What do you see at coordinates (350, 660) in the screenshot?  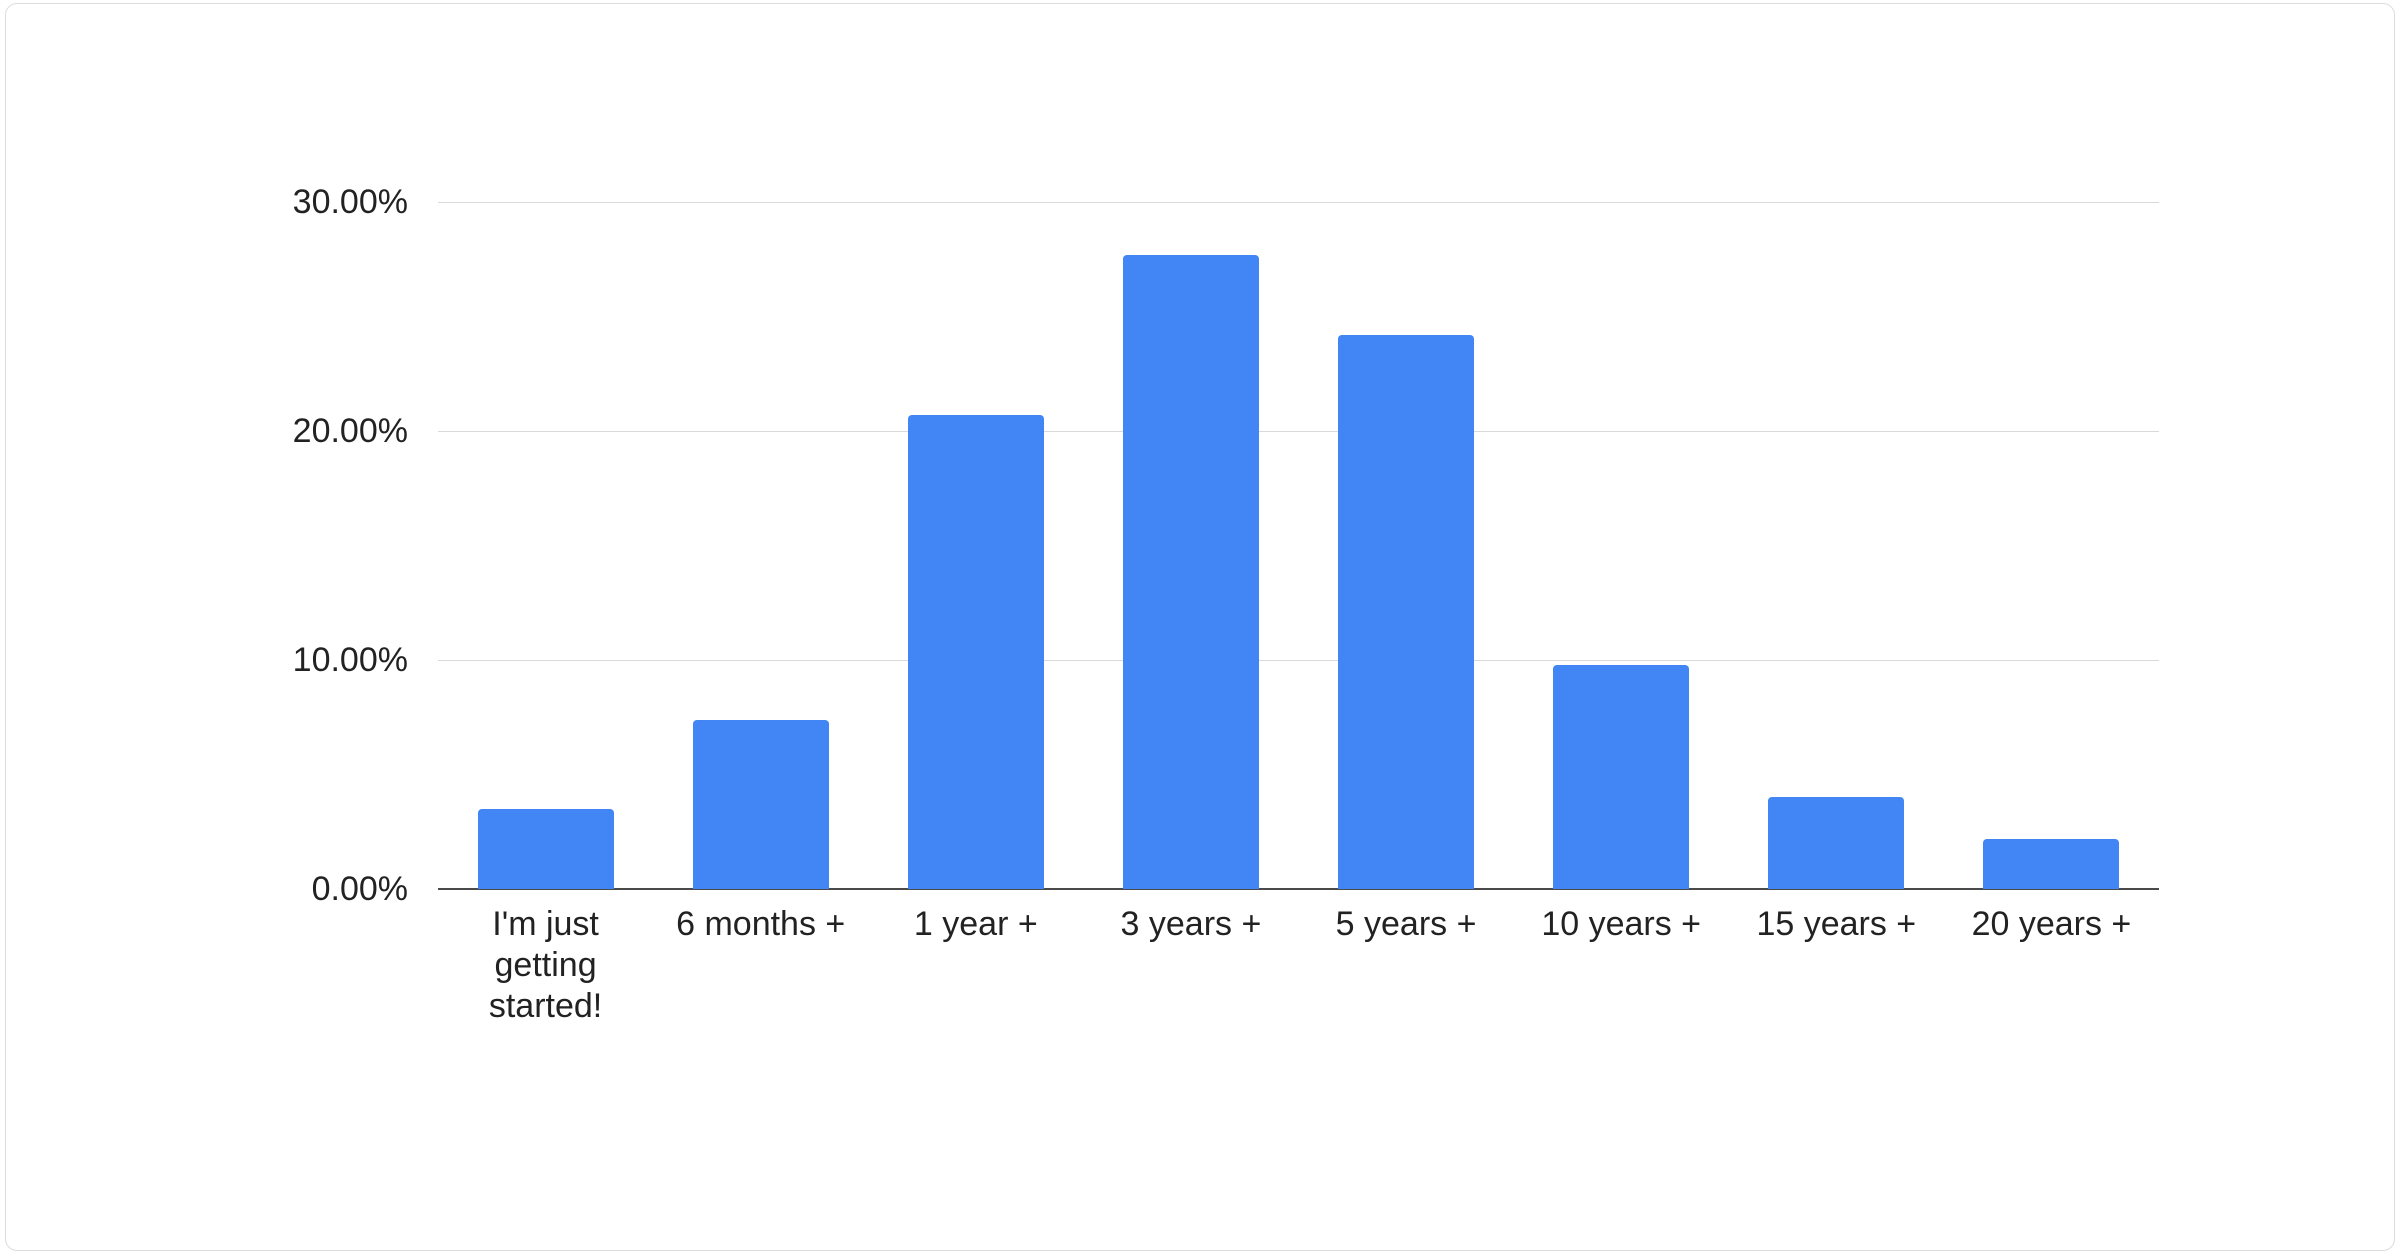 I see `y-tick-label-10: 10.00%` at bounding box center [350, 660].